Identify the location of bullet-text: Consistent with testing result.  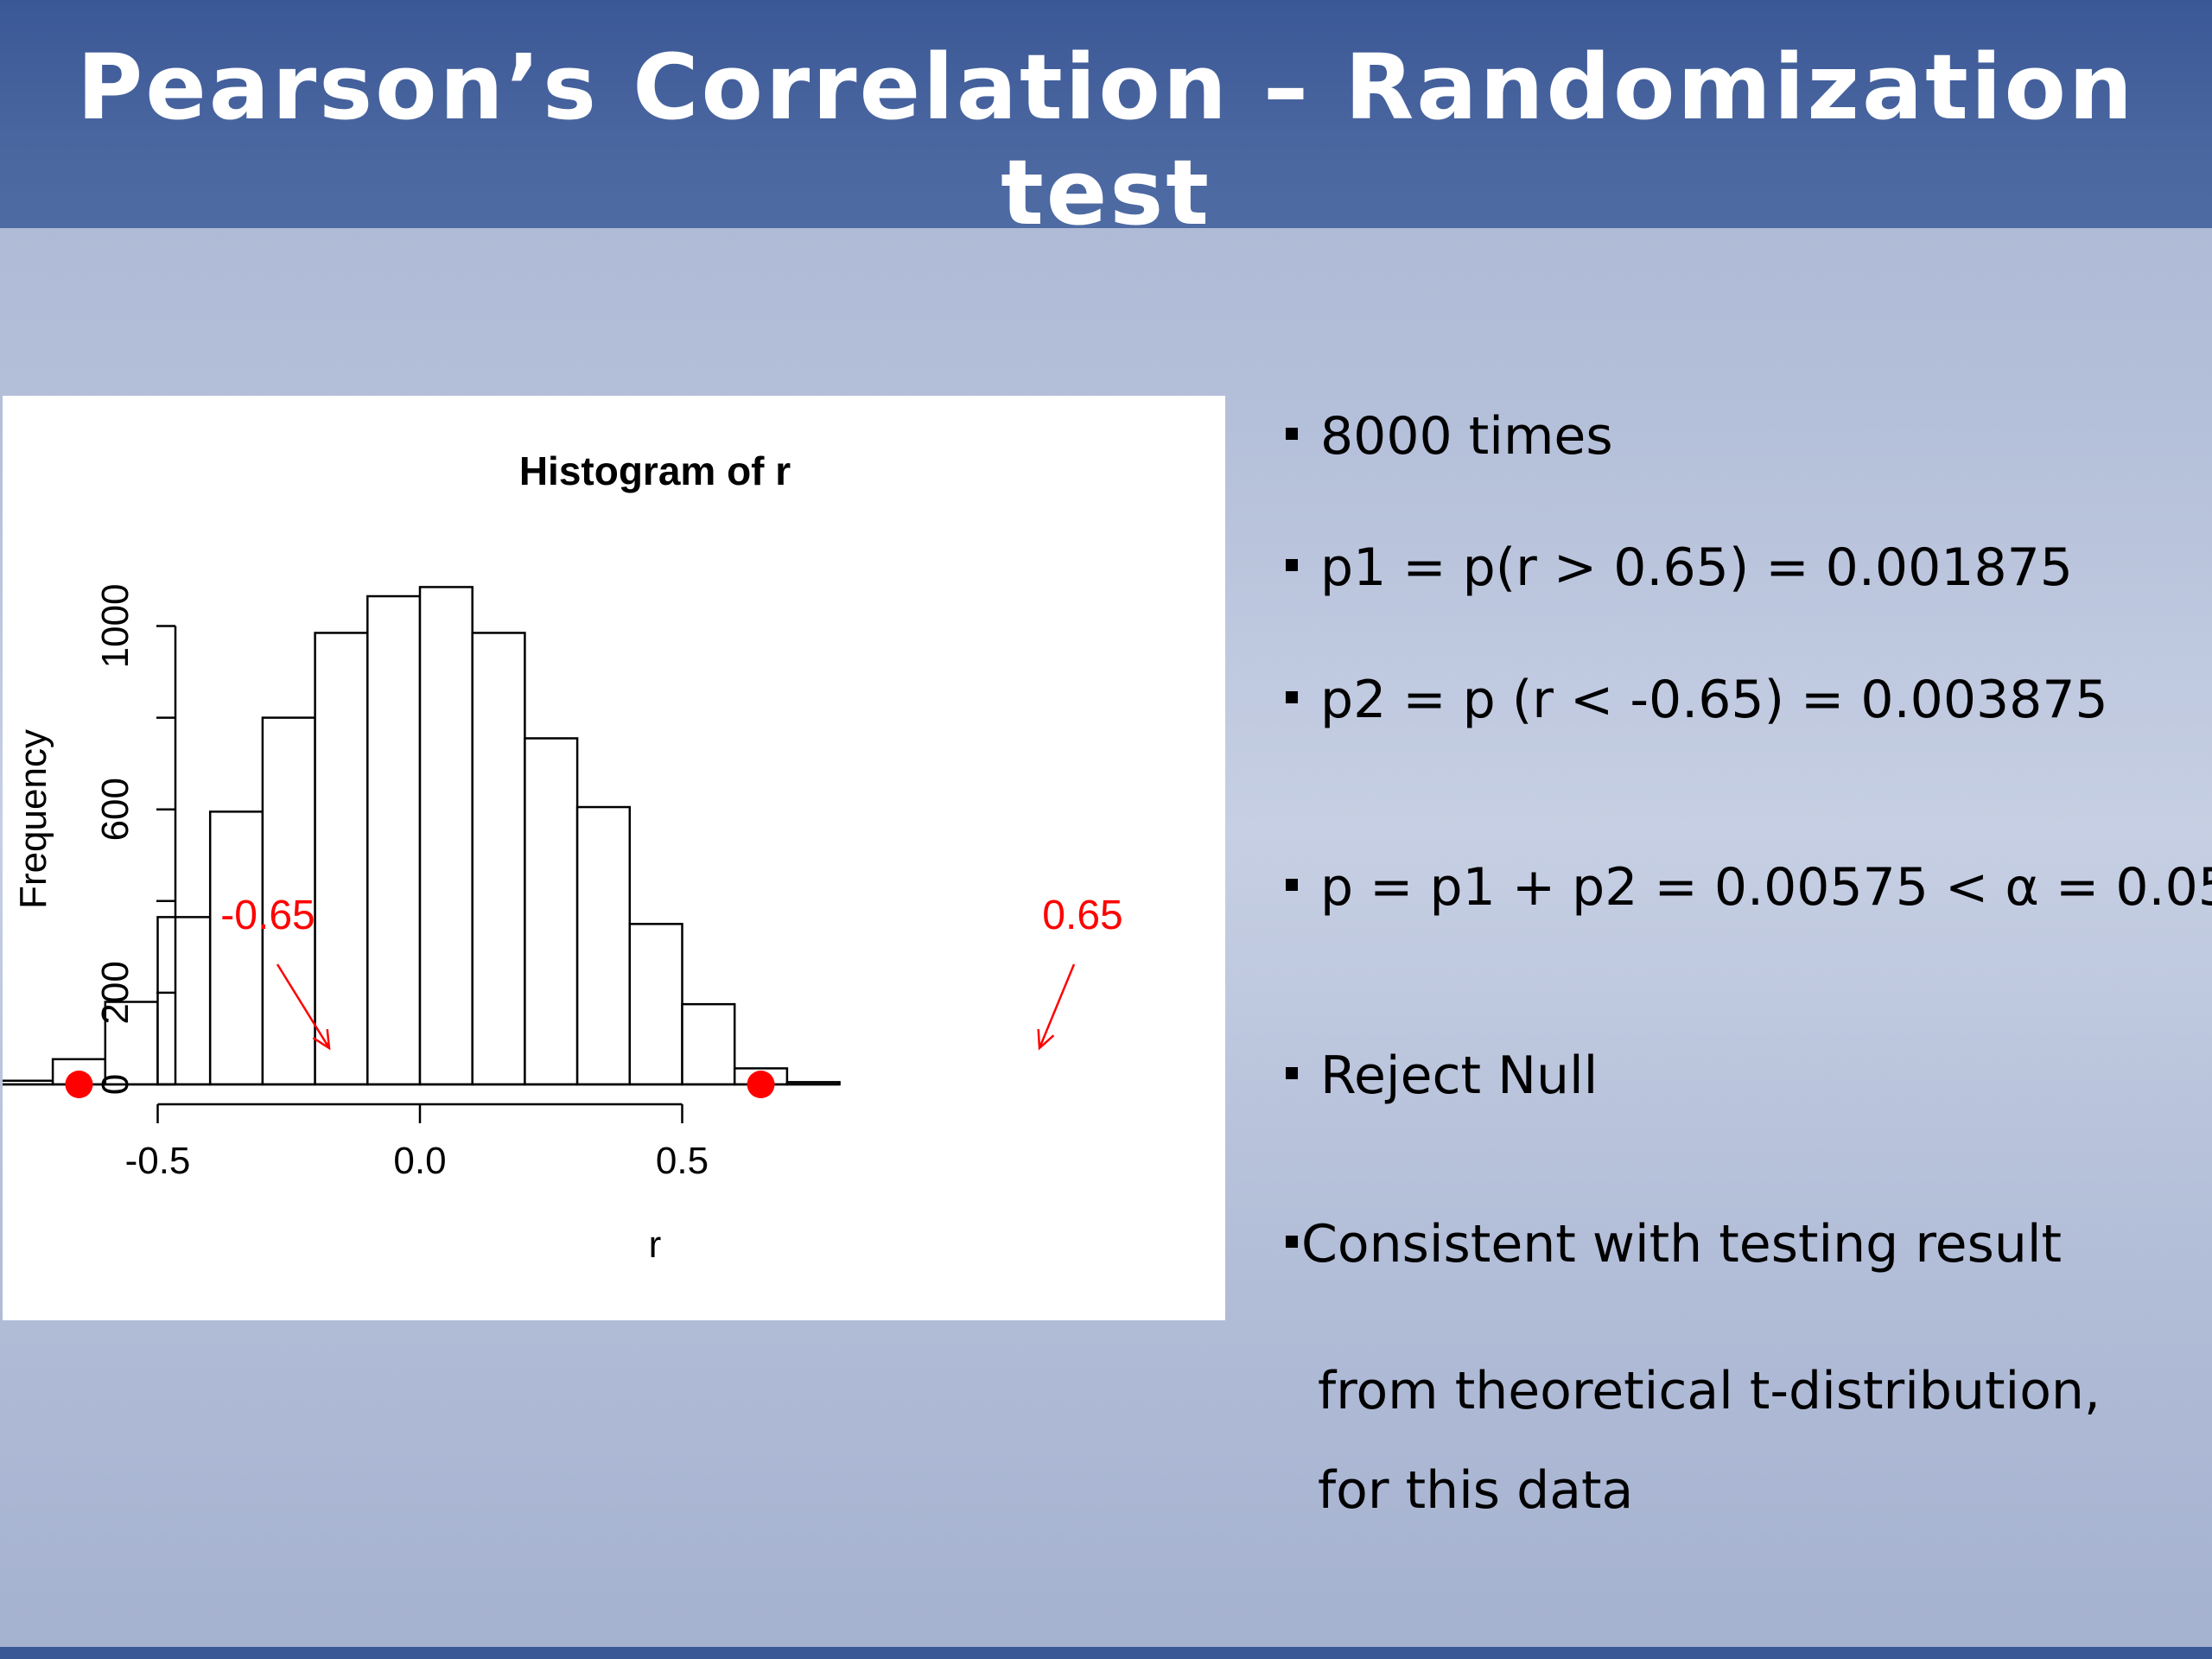
(1682, 1244).